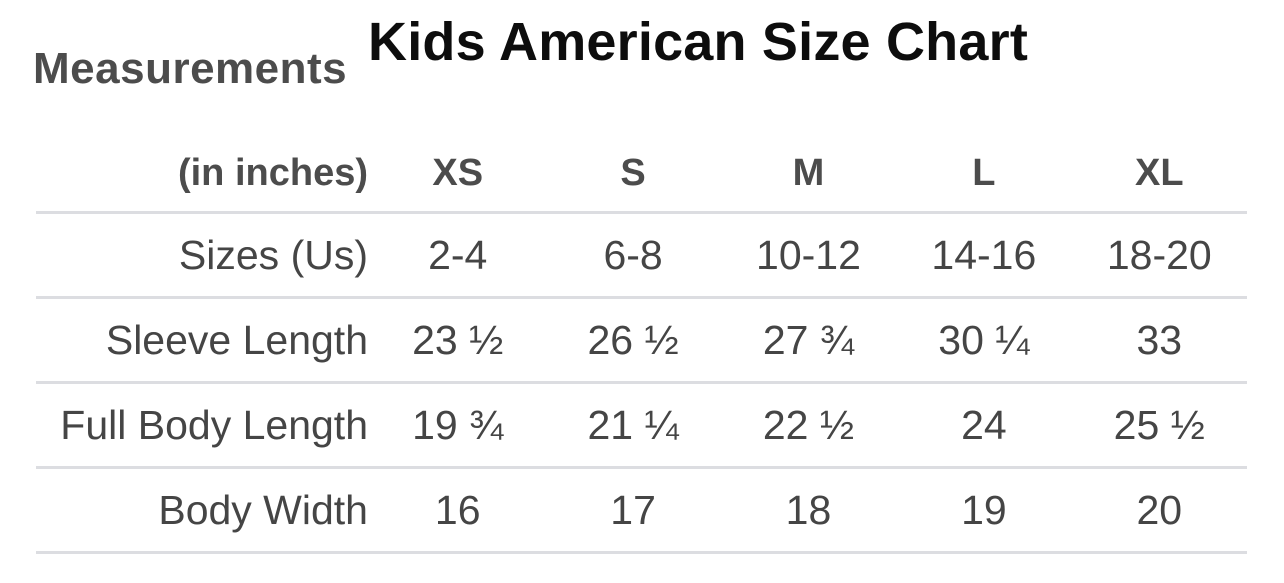 The image size is (1284, 583). Describe the element at coordinates (808, 255) in the screenshot. I see `table-cell: 10-12` at that location.